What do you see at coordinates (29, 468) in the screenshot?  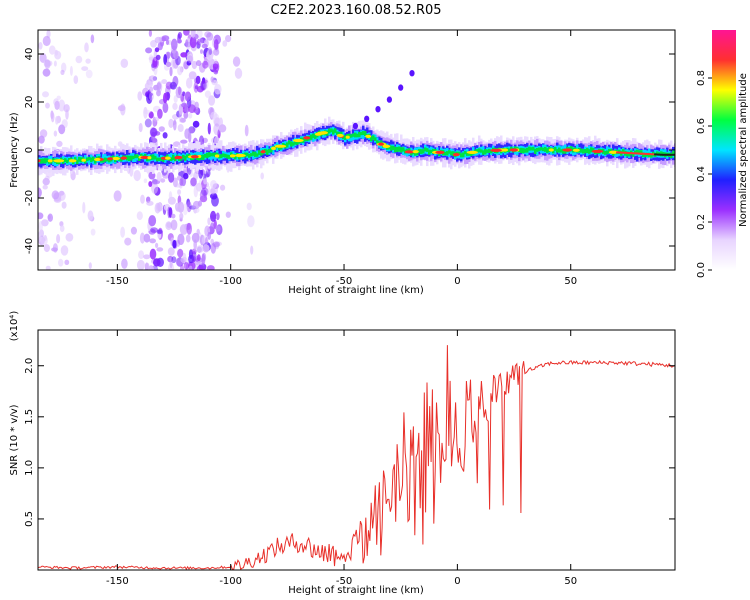 I see `snr-y-tick-label: 1.0` at bounding box center [29, 468].